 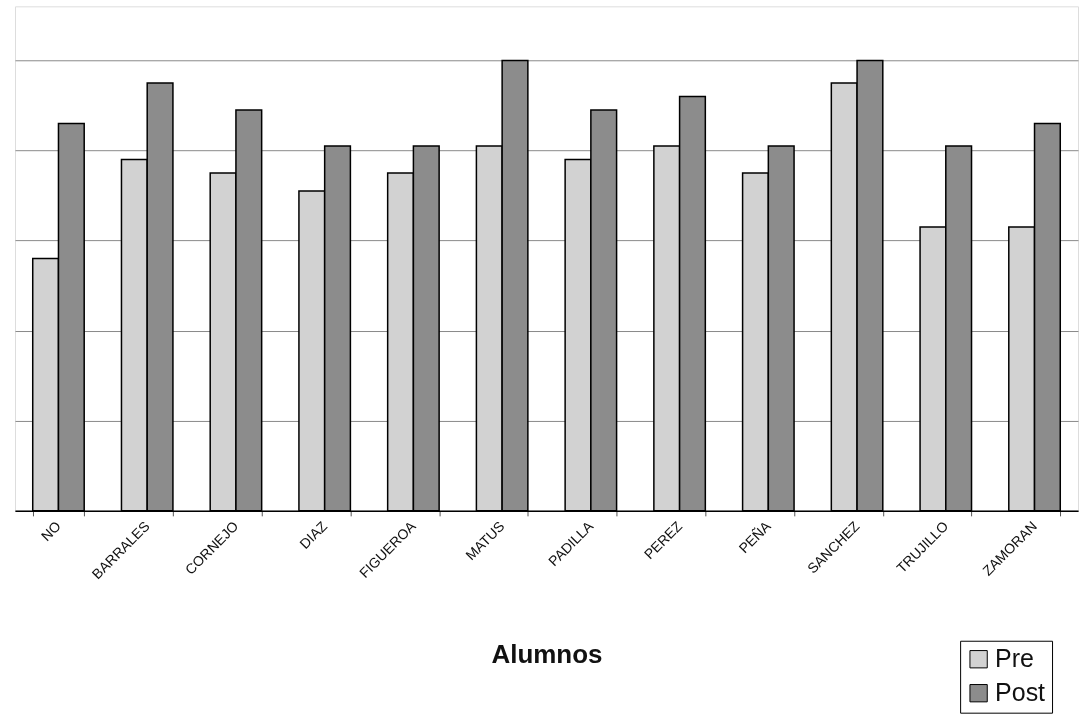 What do you see at coordinates (547, 653) in the screenshot?
I see `x-axis-title: Alumnos` at bounding box center [547, 653].